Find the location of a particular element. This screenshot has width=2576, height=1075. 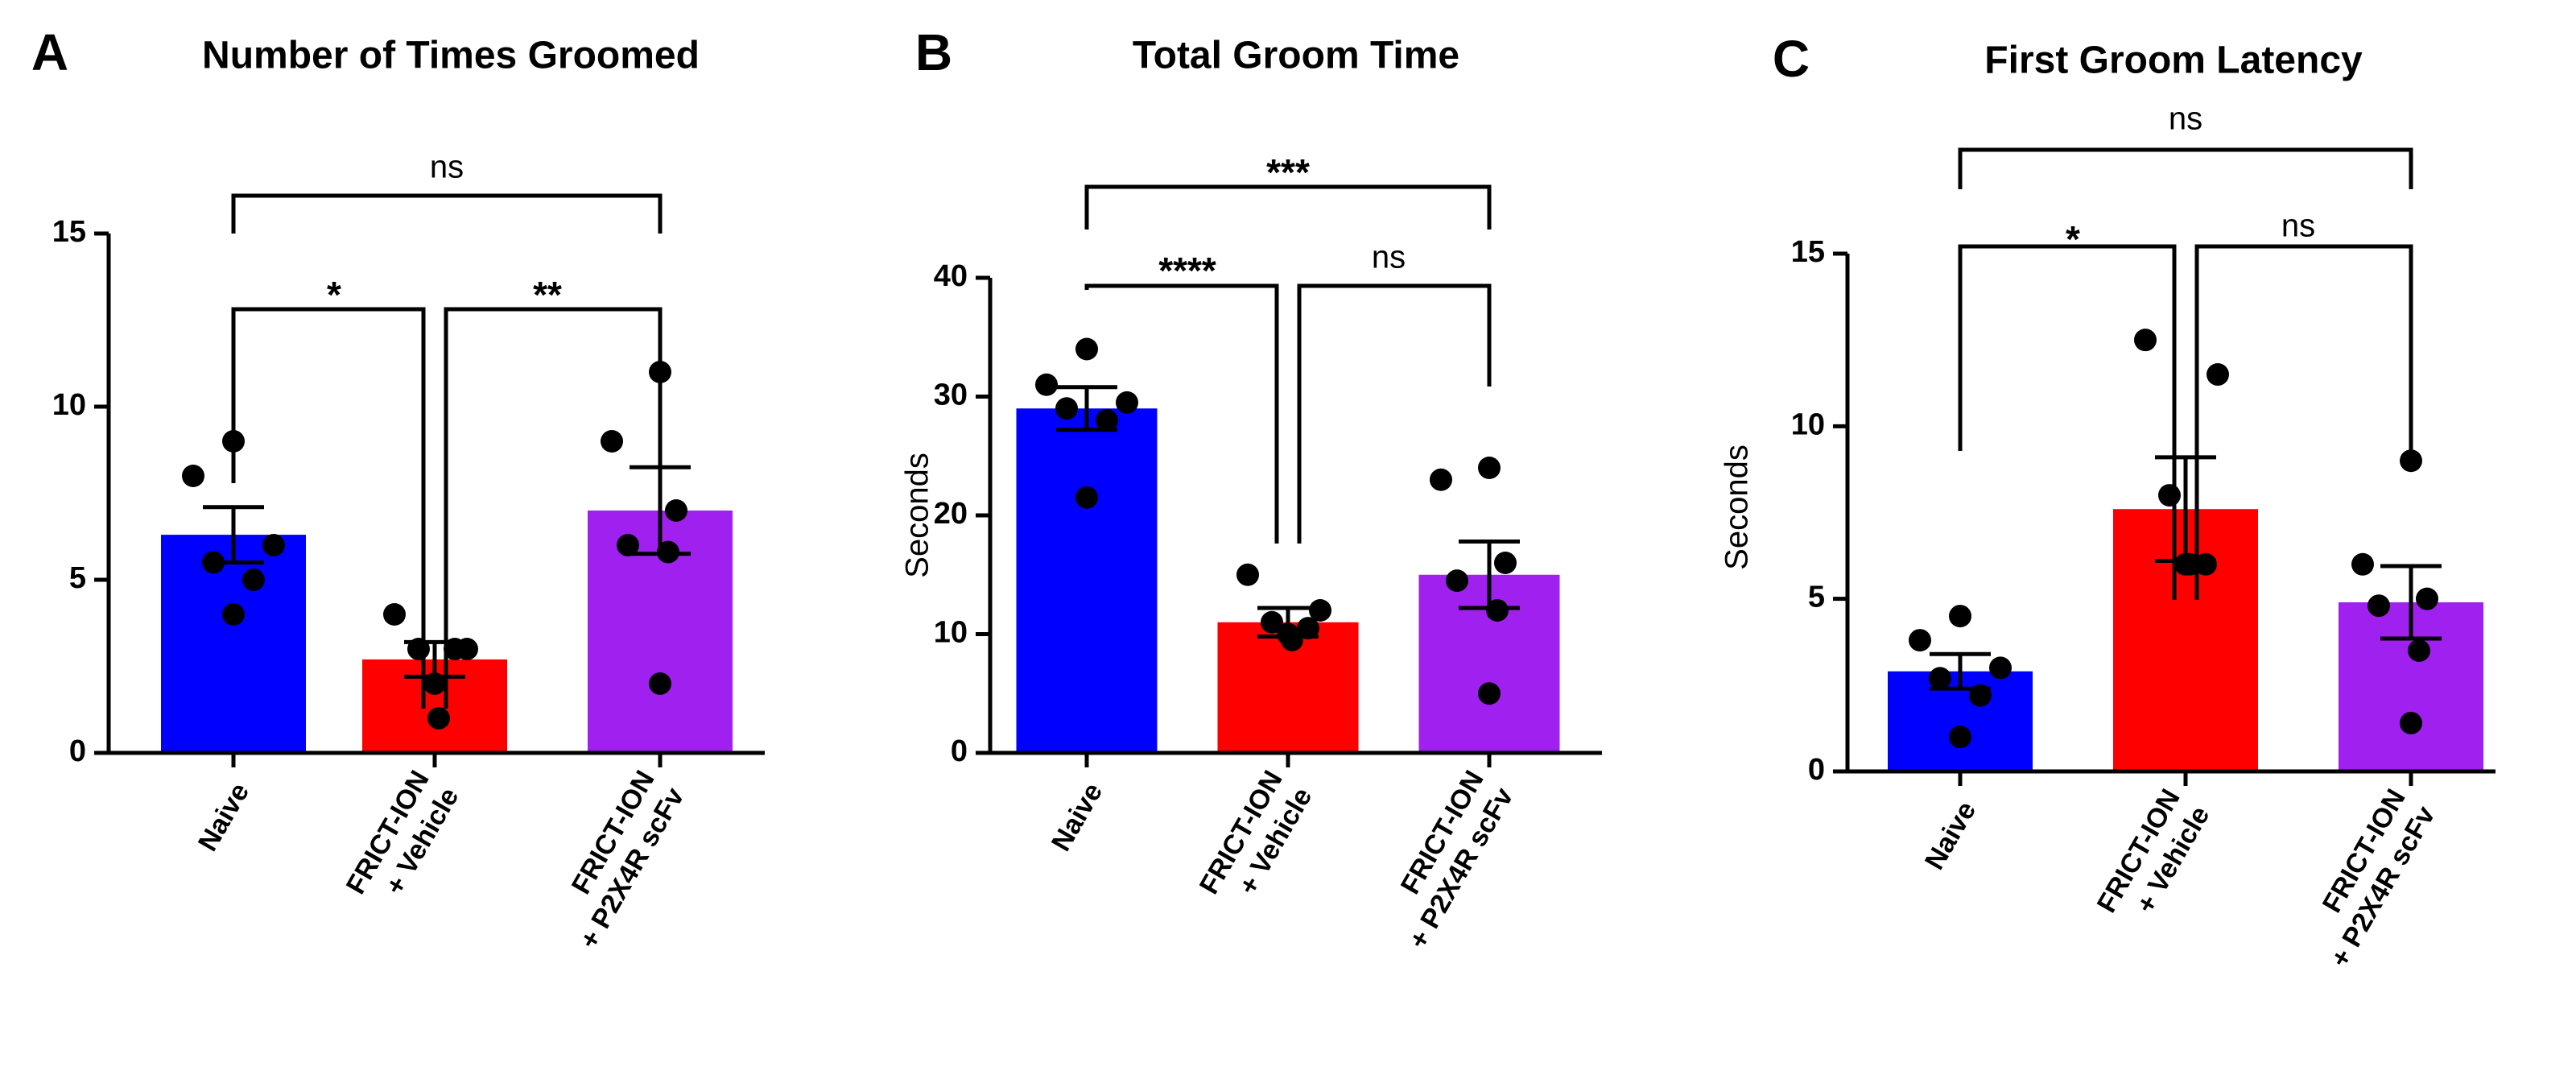

chart-title: Number of Times Groomed is located at coordinates (451, 56).